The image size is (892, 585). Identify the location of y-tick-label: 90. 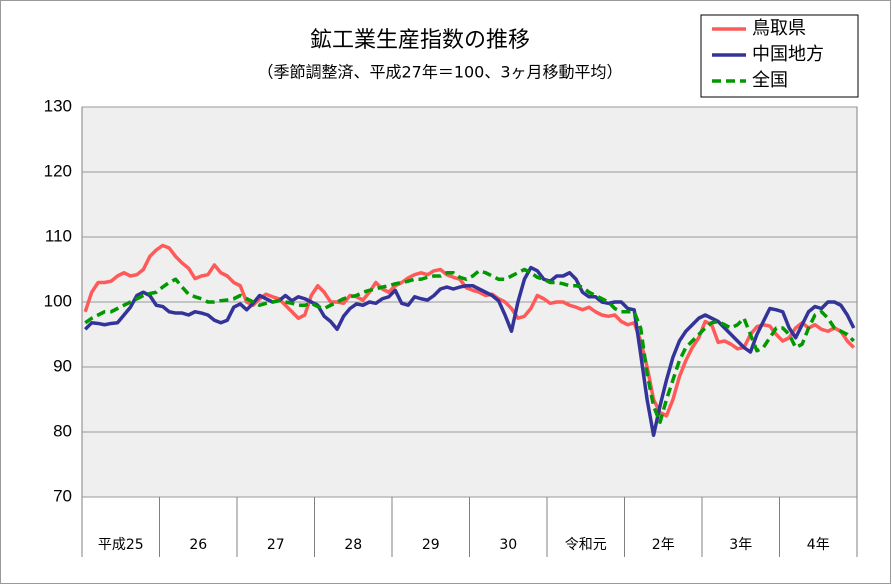
(62, 365).